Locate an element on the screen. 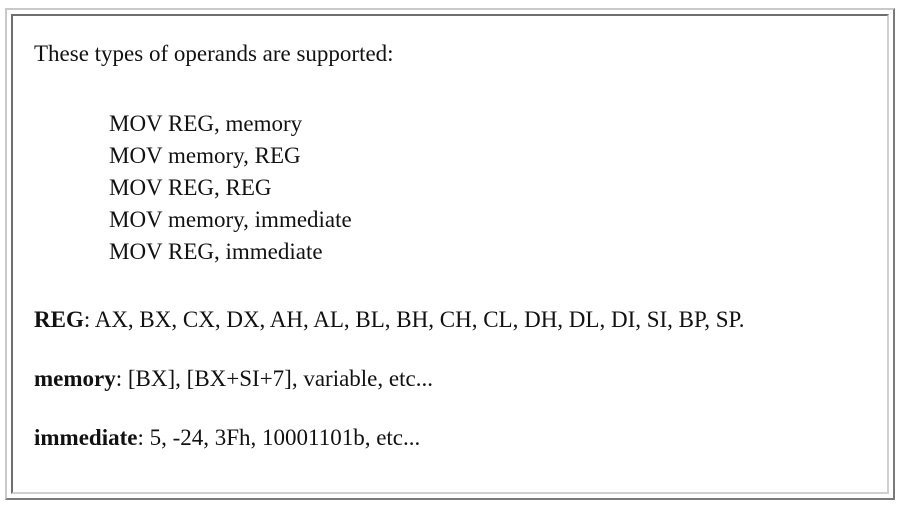 This screenshot has width=904, height=507. operand-form: MOV memory, REG is located at coordinates (205, 155).